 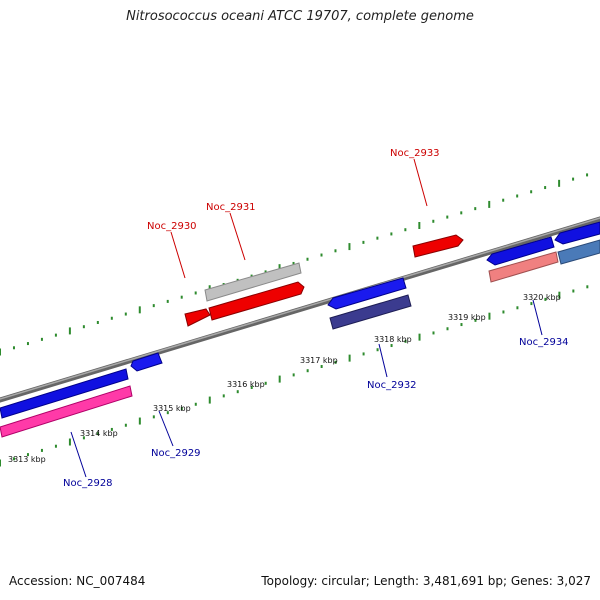 I want to click on gene-noc-2931-red, so click(x=256, y=301).